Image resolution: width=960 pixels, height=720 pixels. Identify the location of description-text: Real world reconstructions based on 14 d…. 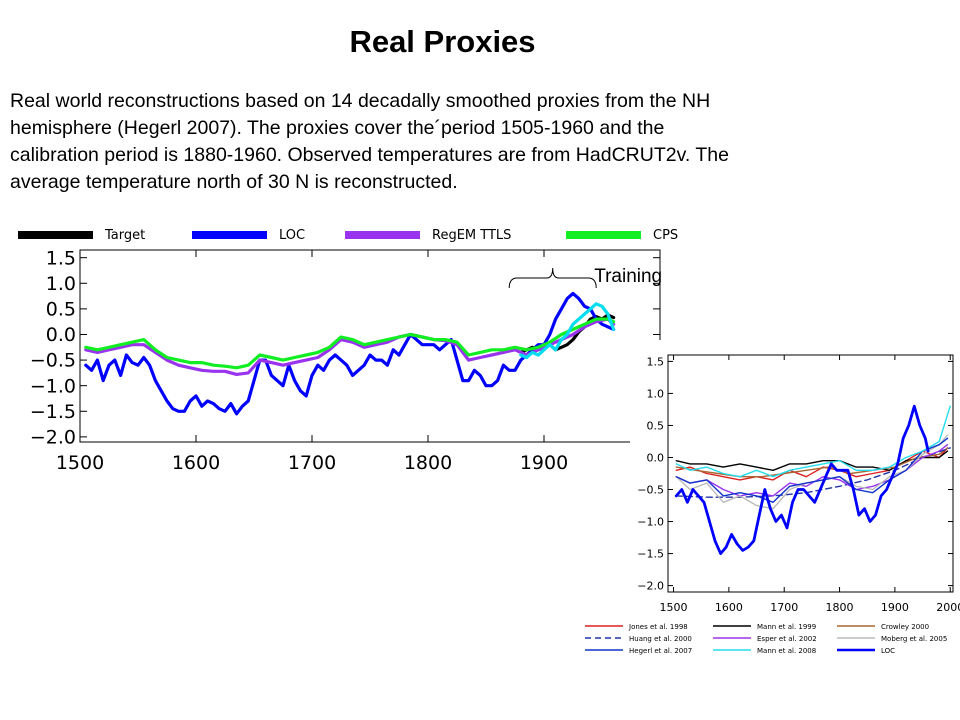
(475, 142).